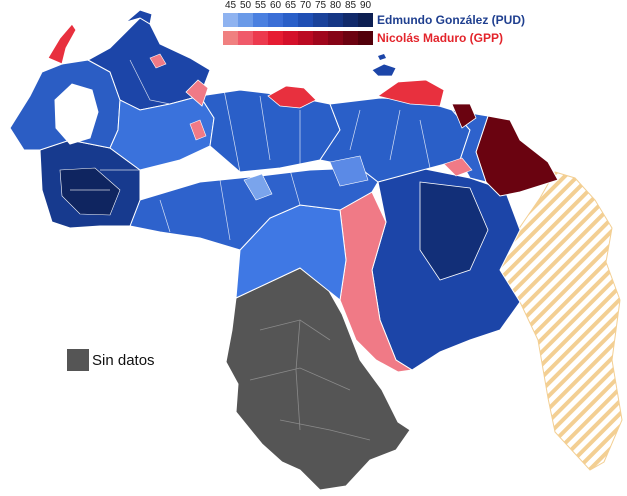 Image resolution: width=627 pixels, height=496 pixels. Describe the element at coordinates (260, 5) in the screenshot. I see `legend-scale-55: 55` at that location.